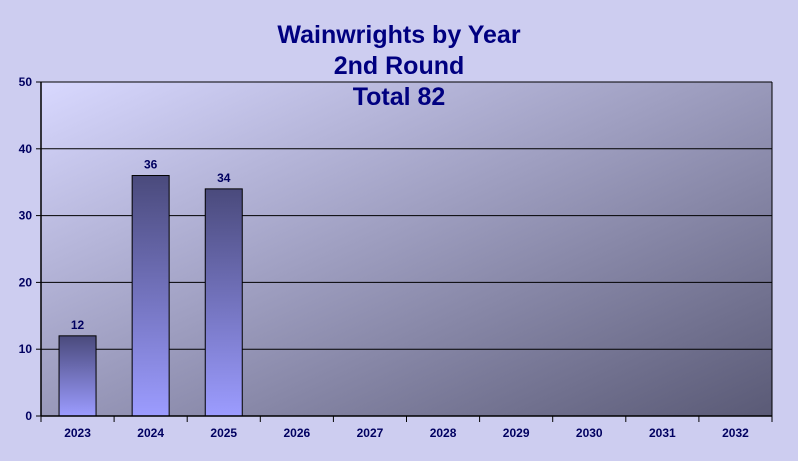 Image resolution: width=798 pixels, height=461 pixels. Describe the element at coordinates (516, 433) in the screenshot. I see `x-tick-label: 2029` at that location.